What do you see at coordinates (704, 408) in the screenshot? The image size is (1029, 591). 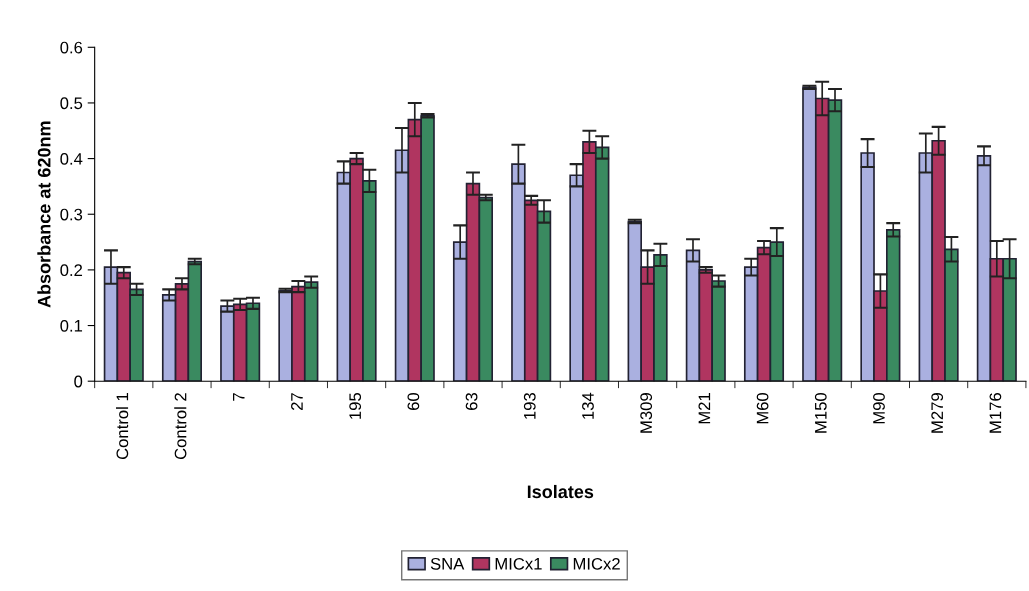 I see `x-tick-label: M21` at bounding box center [704, 408].